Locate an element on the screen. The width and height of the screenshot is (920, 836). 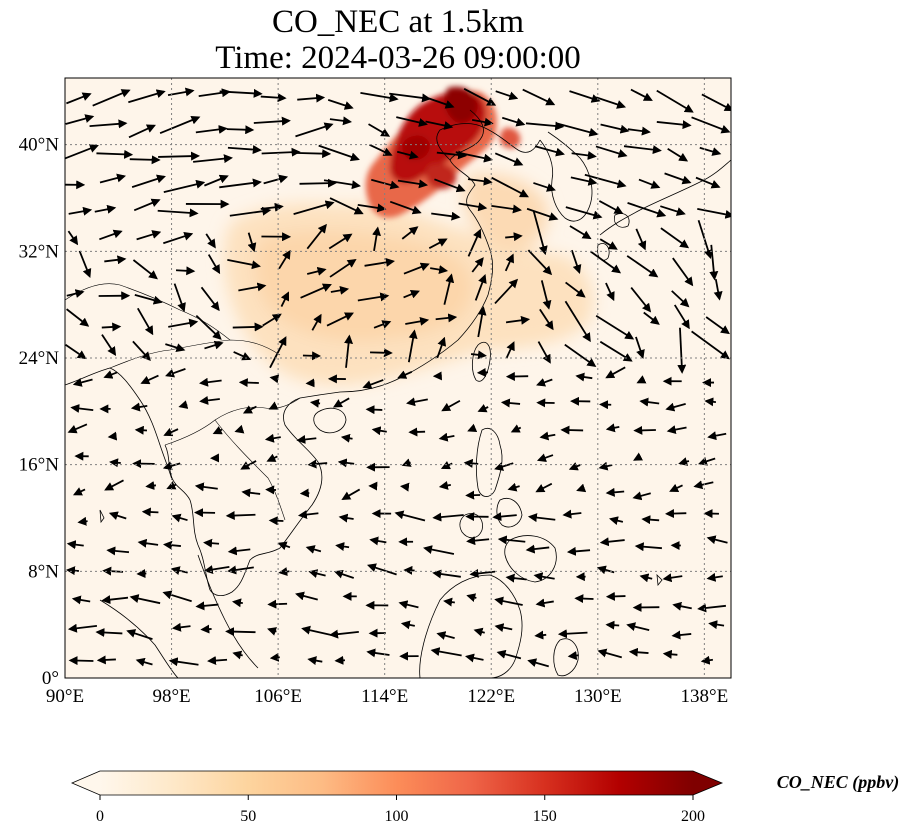
chart-subtitle-time: Time: 2024-03-26 09:00:00 is located at coordinates (398, 58).